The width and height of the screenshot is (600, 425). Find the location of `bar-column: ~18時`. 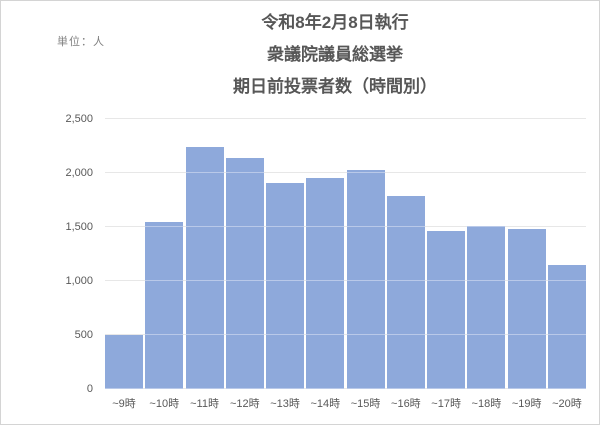

bar-column: ~18時 is located at coordinates (486, 264).